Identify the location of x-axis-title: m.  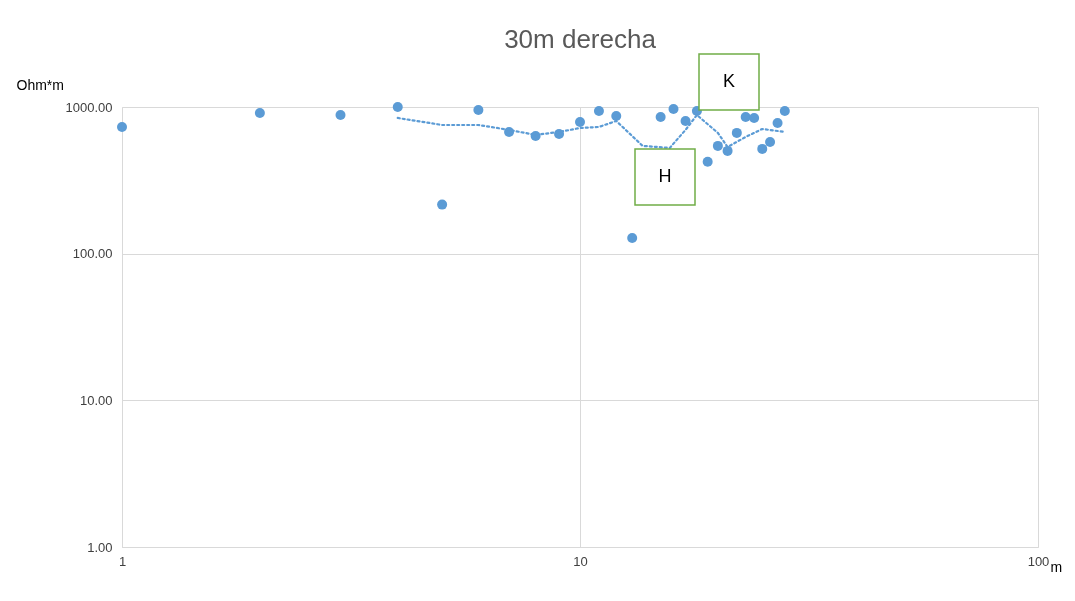
(1056, 566).